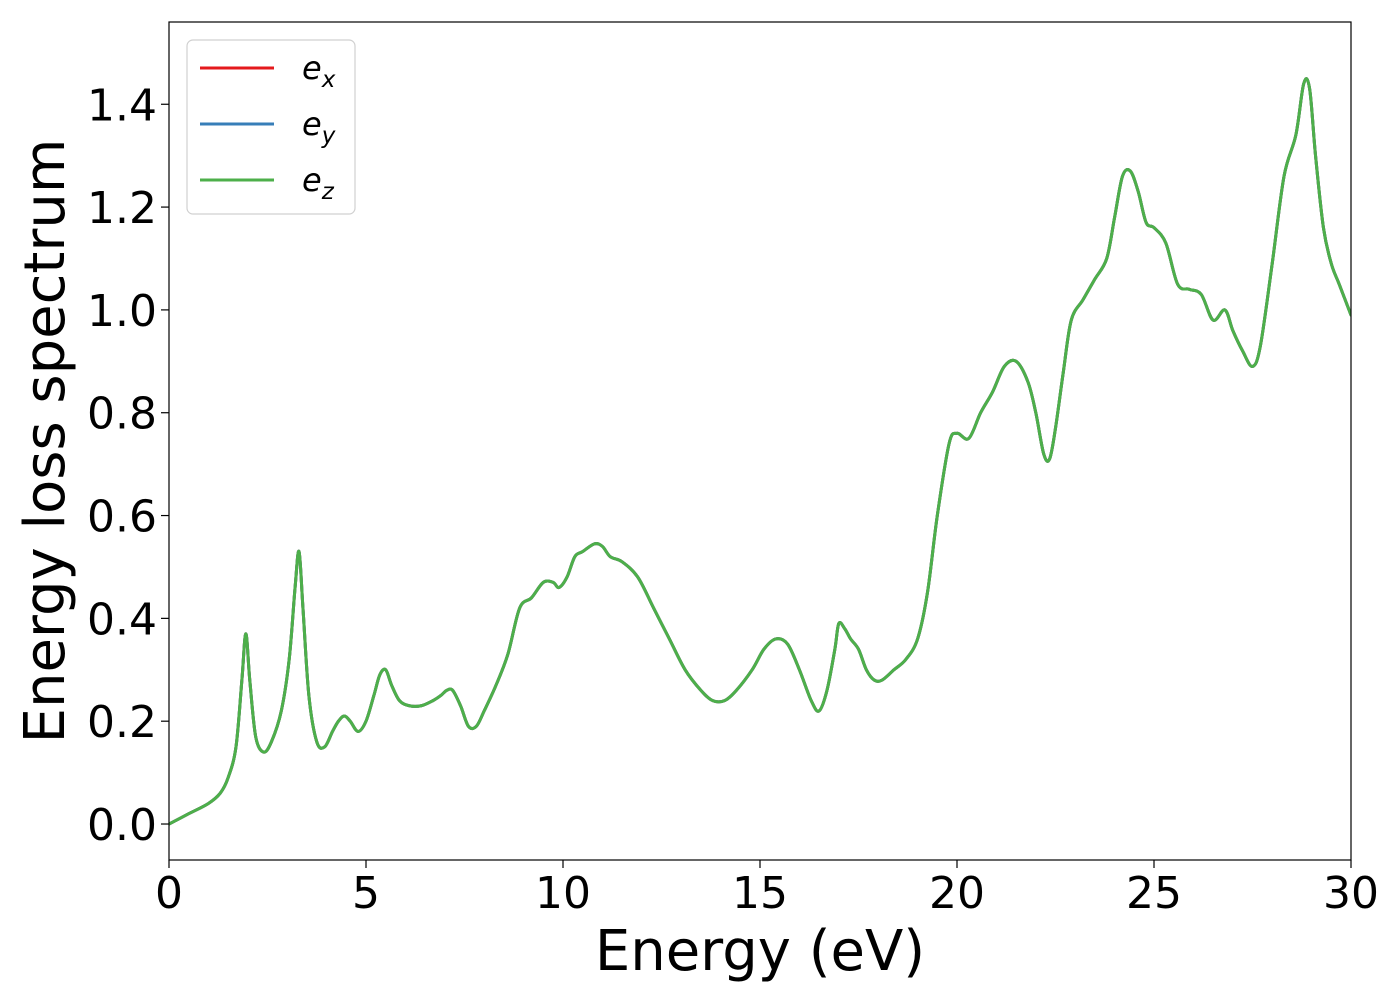  I want to click on y-tick-label: 0.8, so click(122, 414).